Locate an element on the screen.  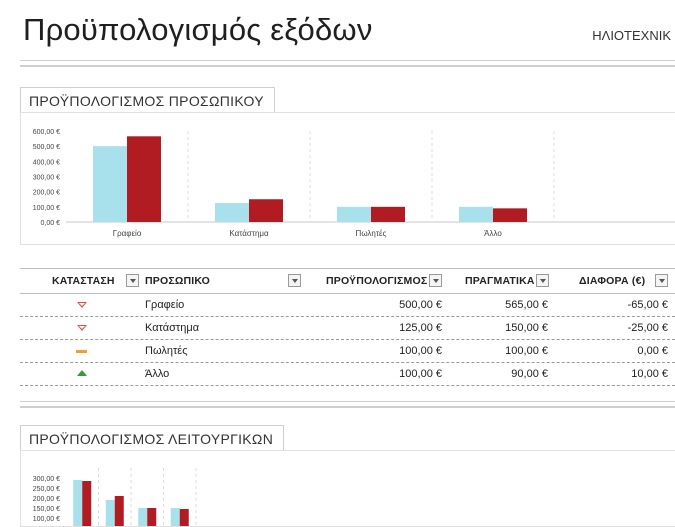
header-budget: ΠΡΟΫΠΟΛΟΓΙΣΜΟΣ is located at coordinates (377, 281).